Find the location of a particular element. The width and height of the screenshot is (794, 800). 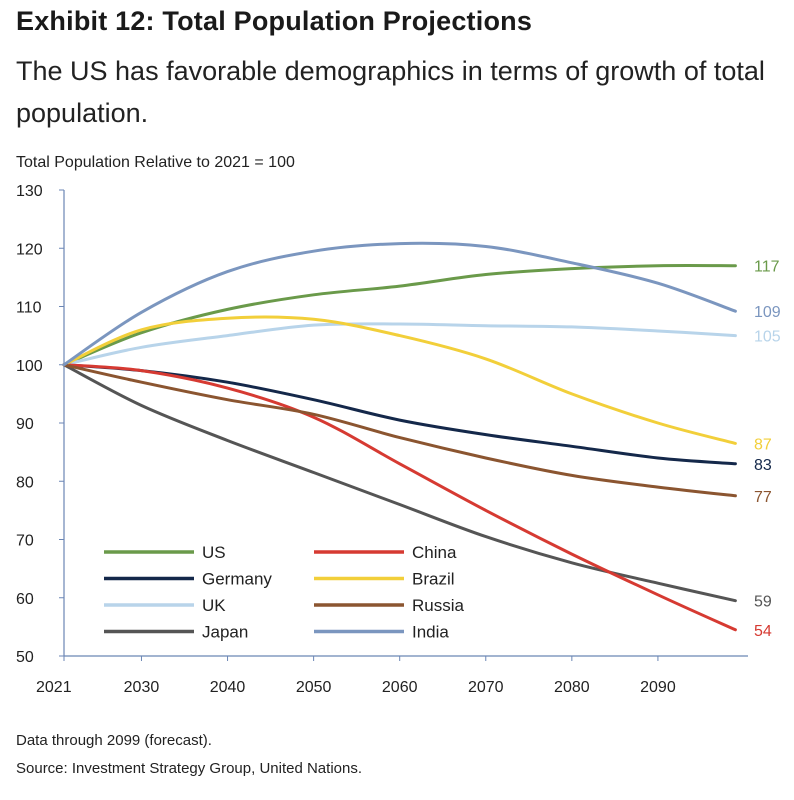

legend-label-russia: Russia is located at coordinates (438, 605).